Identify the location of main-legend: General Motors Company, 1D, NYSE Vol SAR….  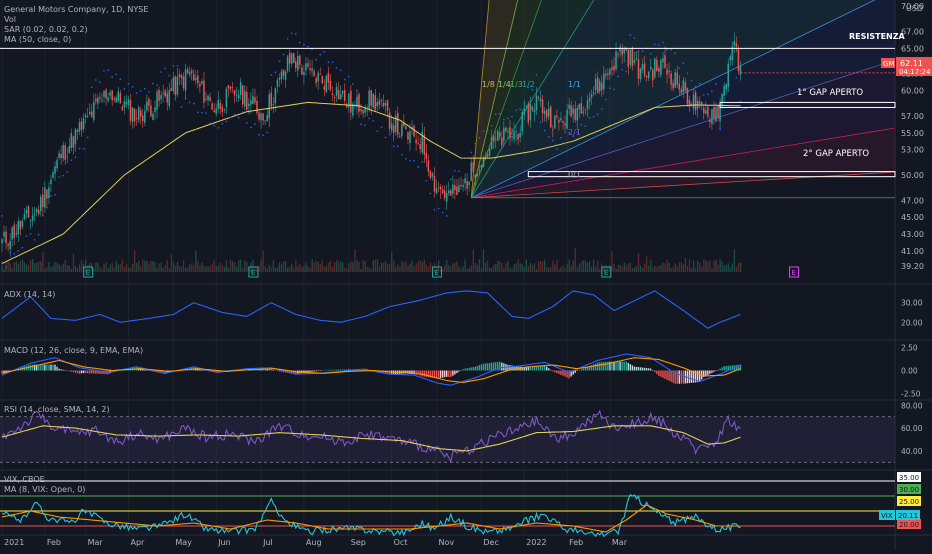
(76, 25).